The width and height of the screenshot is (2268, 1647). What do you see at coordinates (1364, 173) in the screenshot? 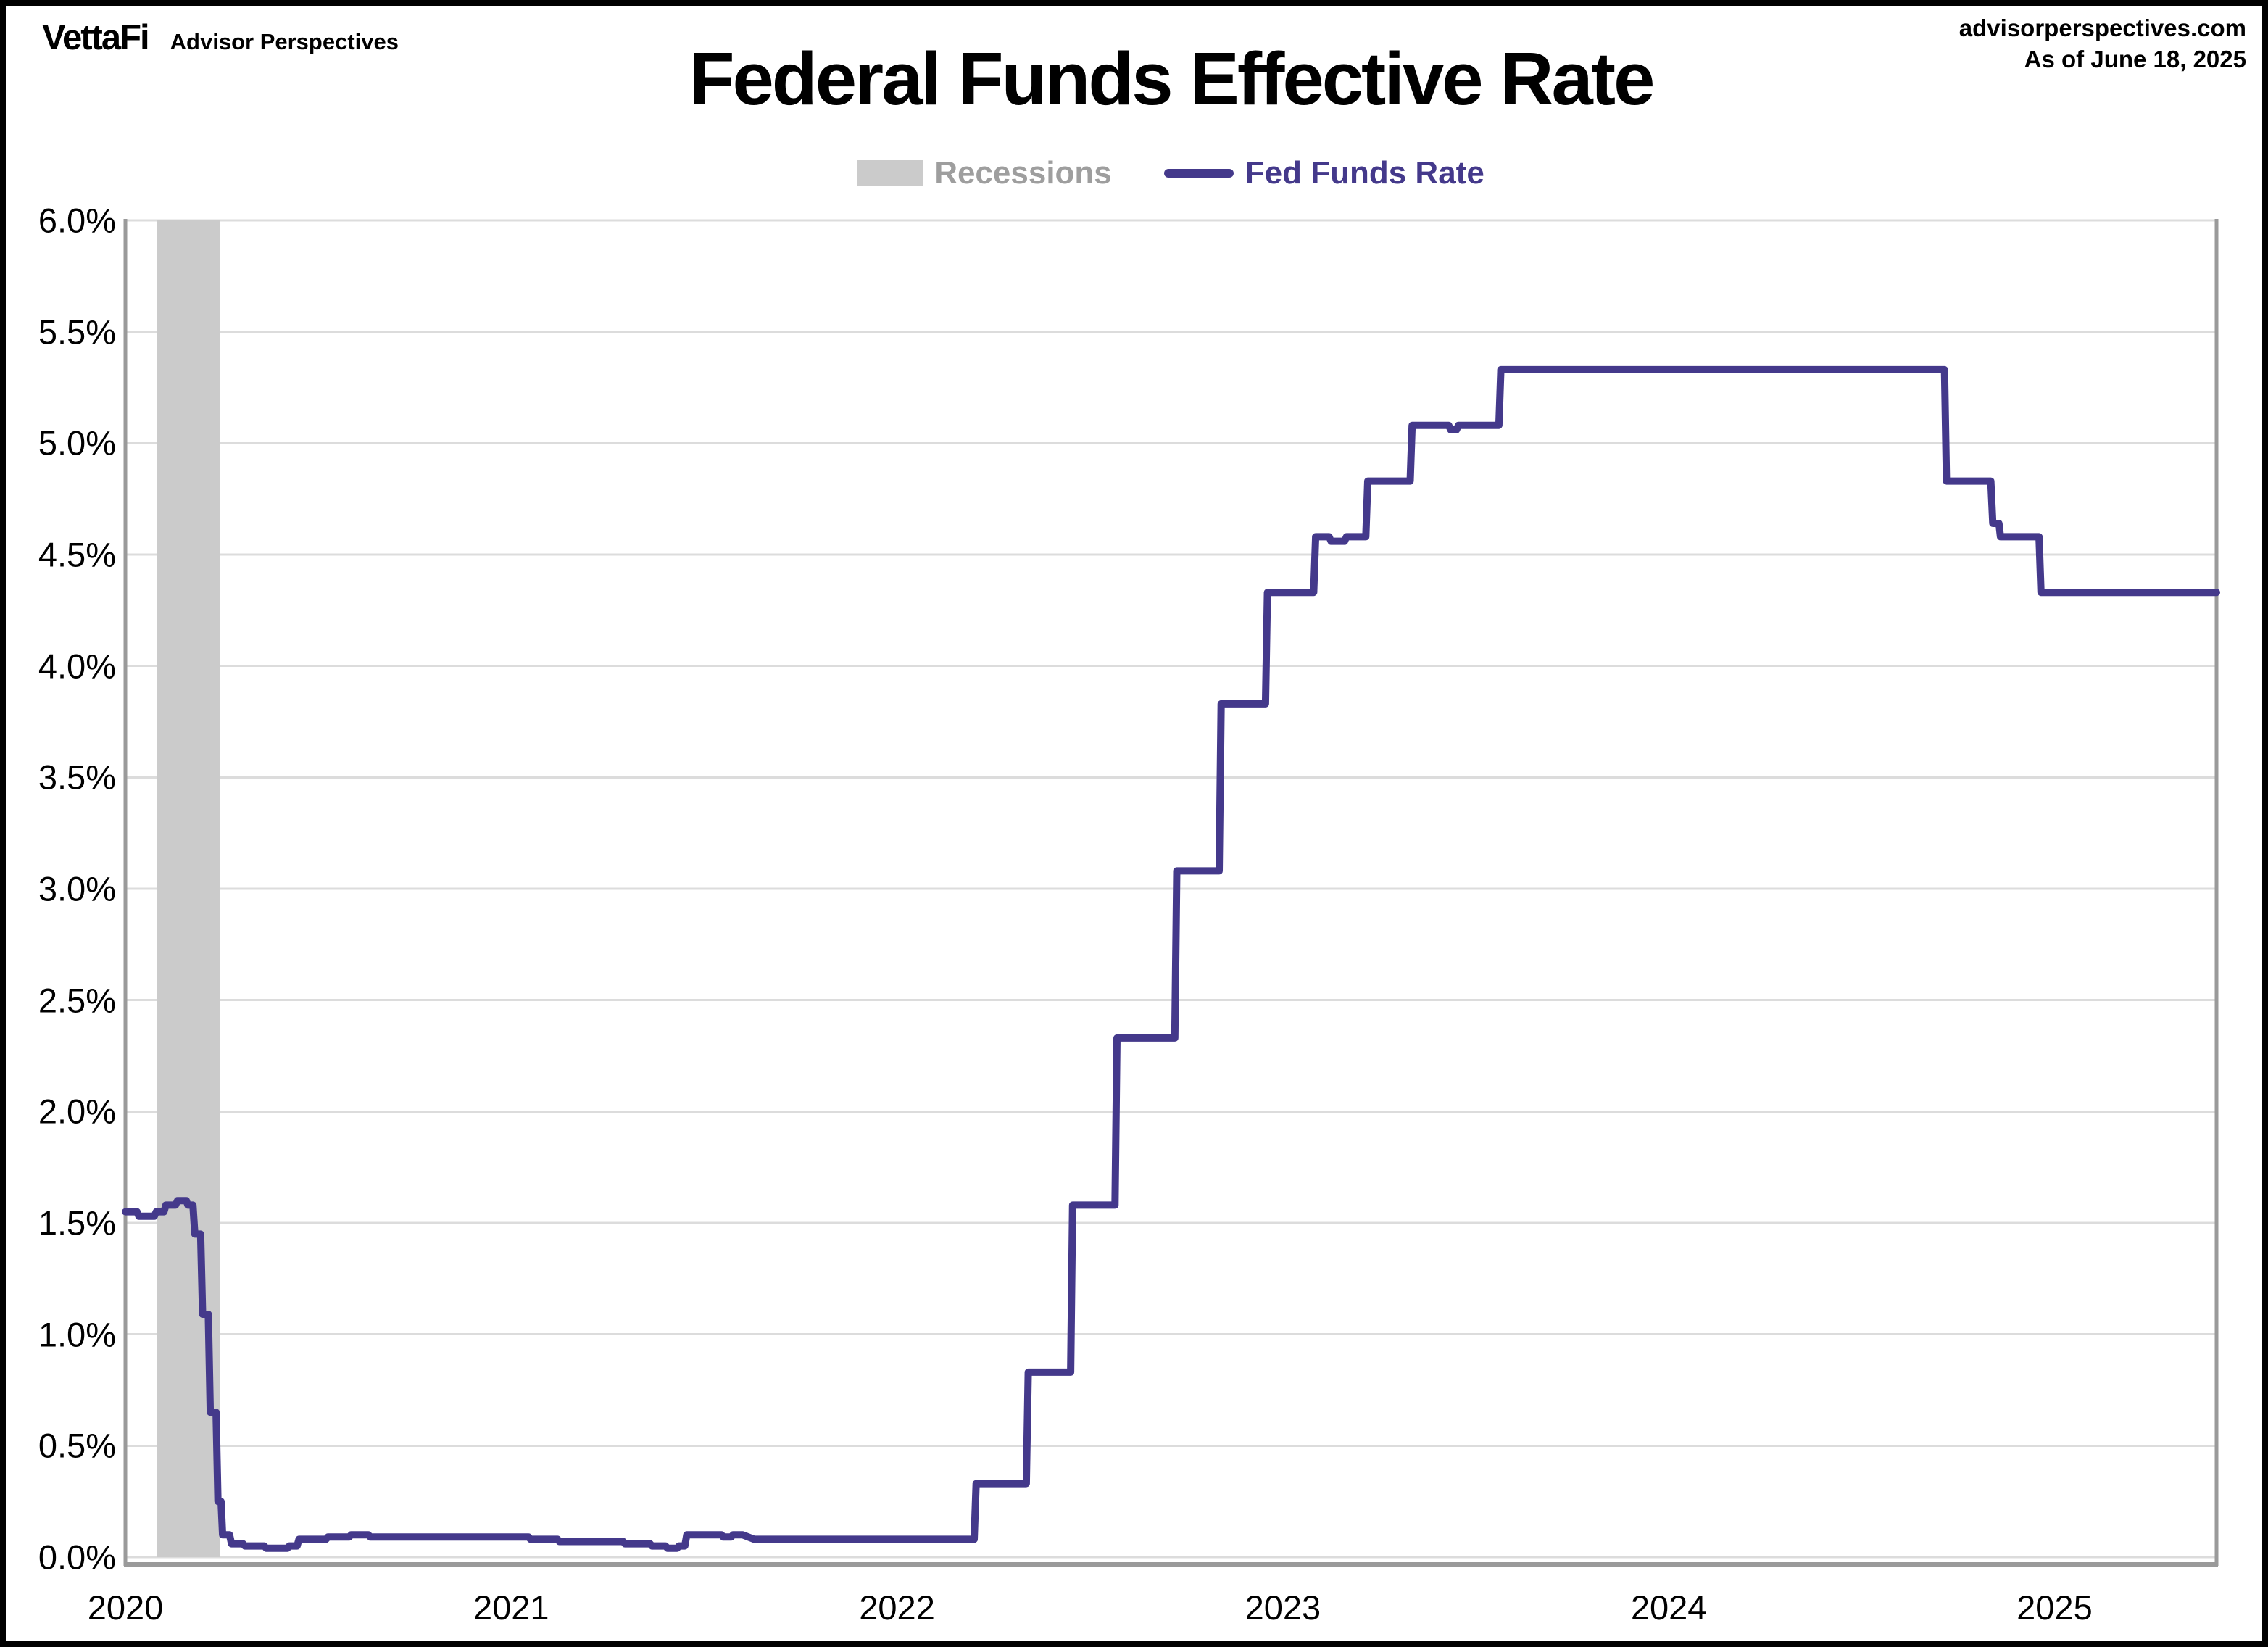
I see `legend-fed-funds-label: Fed Funds Rate` at bounding box center [1364, 173].